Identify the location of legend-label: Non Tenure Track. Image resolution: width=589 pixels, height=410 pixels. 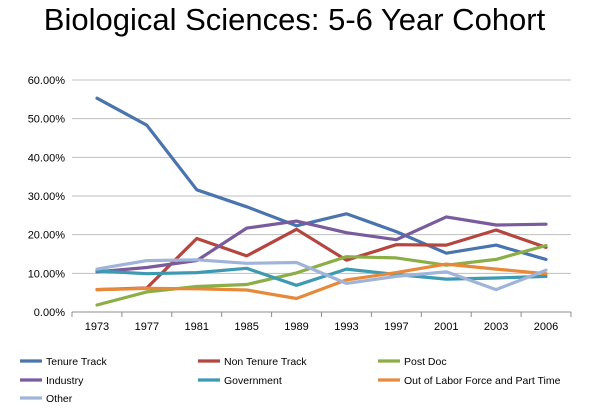
(265, 362).